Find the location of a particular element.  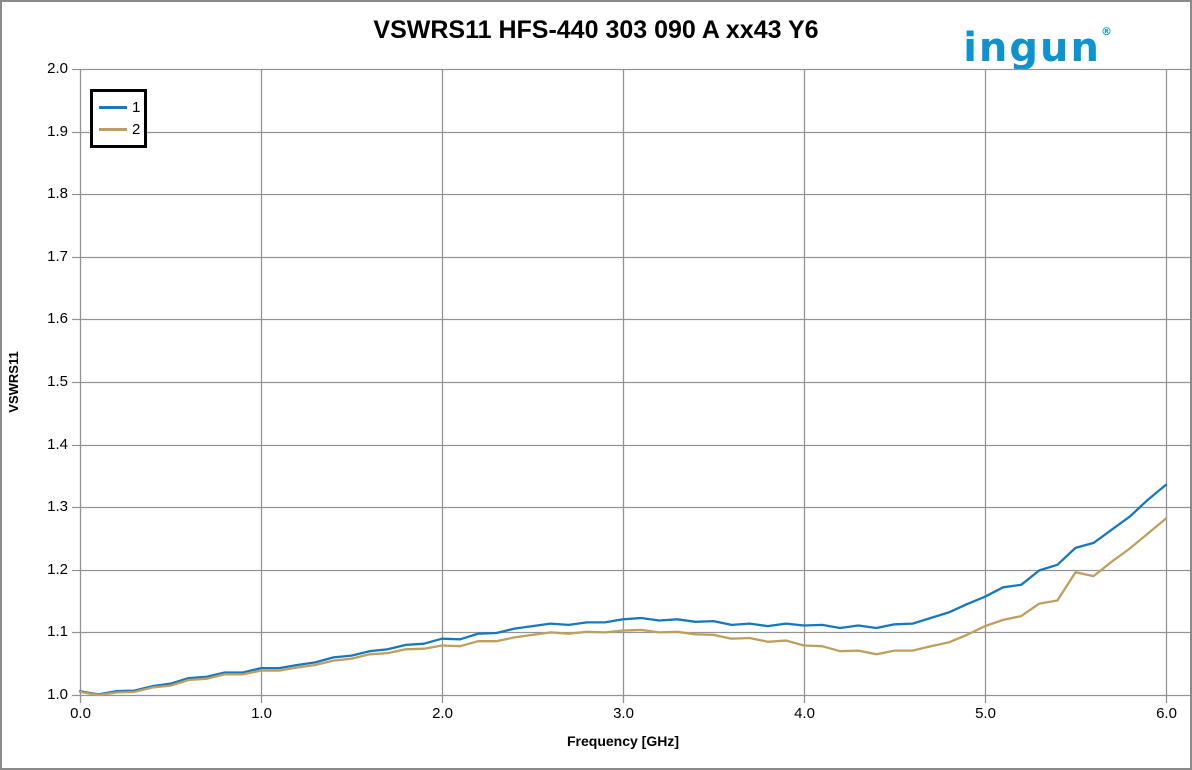

x-axis-title: Frequency [GHz] is located at coordinates (622, 741).